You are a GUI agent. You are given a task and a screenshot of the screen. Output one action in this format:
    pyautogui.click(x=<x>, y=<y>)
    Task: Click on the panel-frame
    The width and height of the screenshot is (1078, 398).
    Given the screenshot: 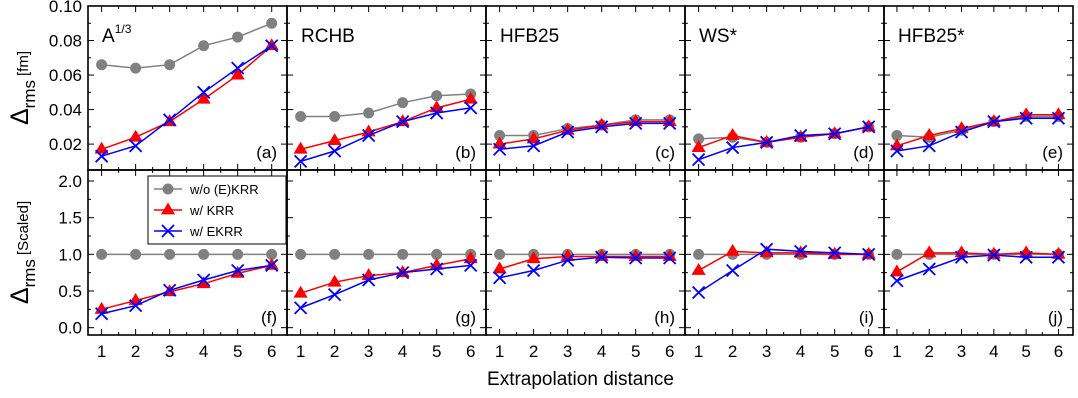 What is the action you would take?
    pyautogui.click(x=978, y=252)
    